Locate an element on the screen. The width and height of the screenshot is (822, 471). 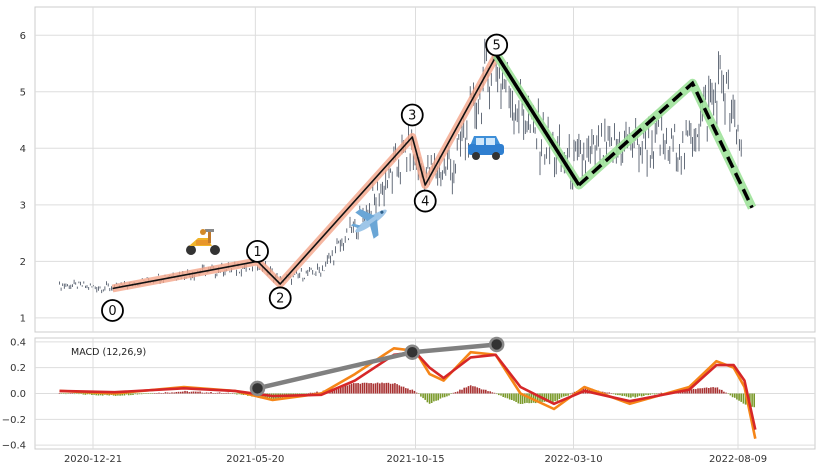
price-y-tick-label: 1 is located at coordinates (23, 318).